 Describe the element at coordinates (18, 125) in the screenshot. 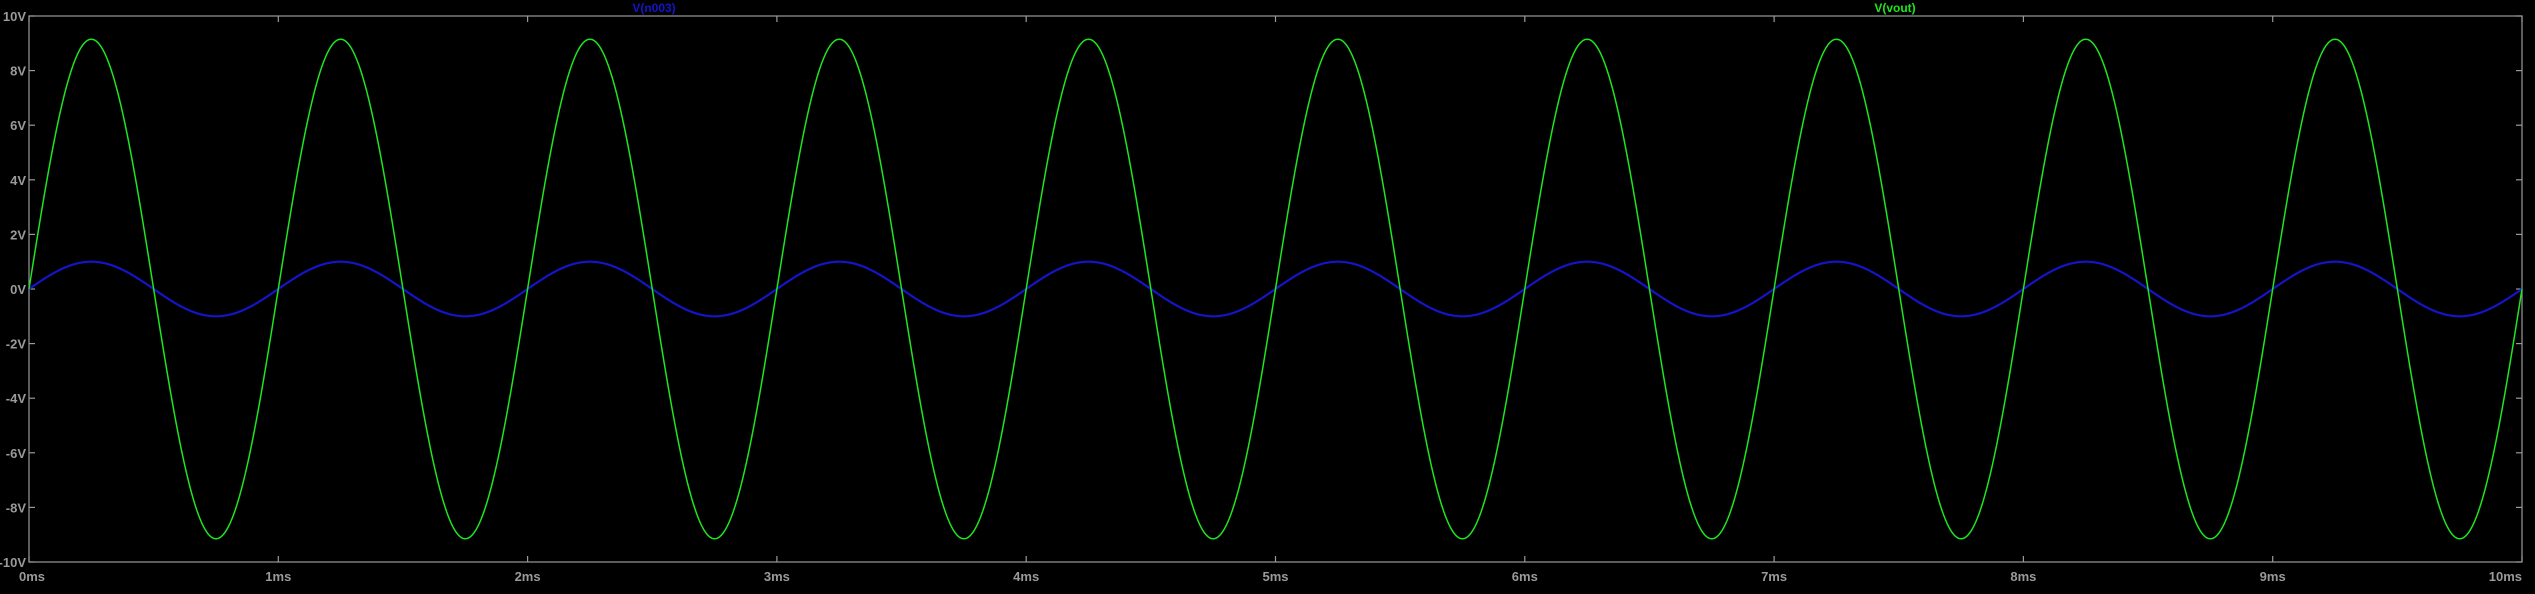

I see `y-tick-label: 6V` at that location.